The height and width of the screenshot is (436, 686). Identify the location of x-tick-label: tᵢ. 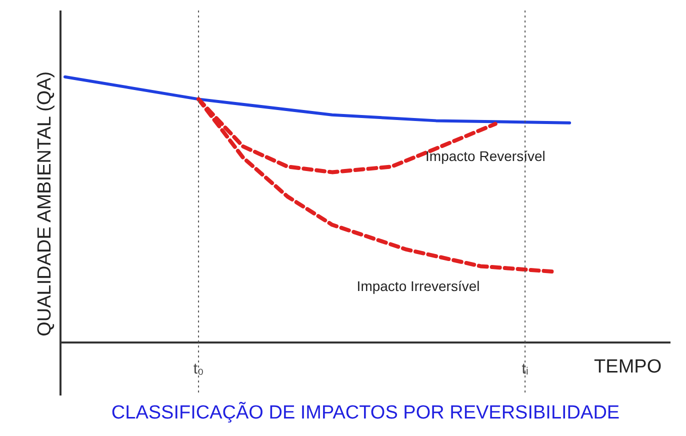
(525, 369).